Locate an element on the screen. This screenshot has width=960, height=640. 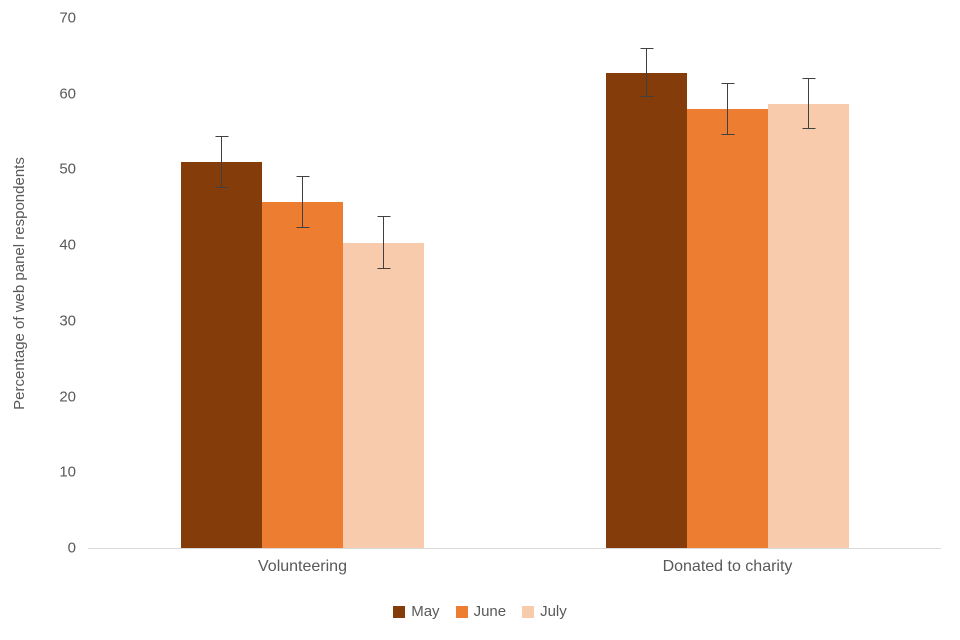
legend-label: May is located at coordinates (425, 611).